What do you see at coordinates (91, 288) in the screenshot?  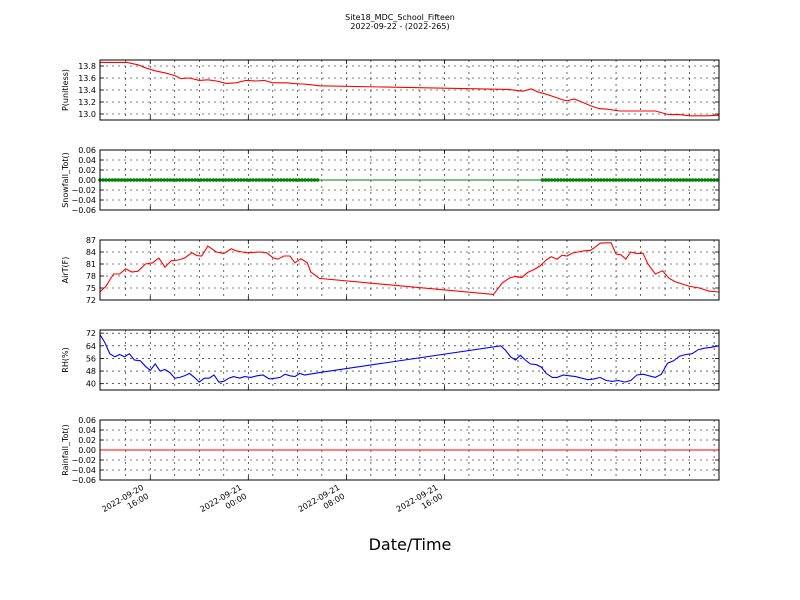 I see `y-tick-label: 75` at bounding box center [91, 288].